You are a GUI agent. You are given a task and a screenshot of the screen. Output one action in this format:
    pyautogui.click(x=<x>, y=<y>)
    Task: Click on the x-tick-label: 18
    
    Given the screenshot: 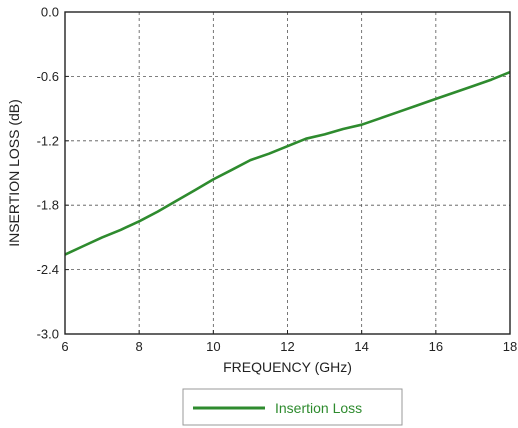 What is the action you would take?
    pyautogui.click(x=510, y=346)
    